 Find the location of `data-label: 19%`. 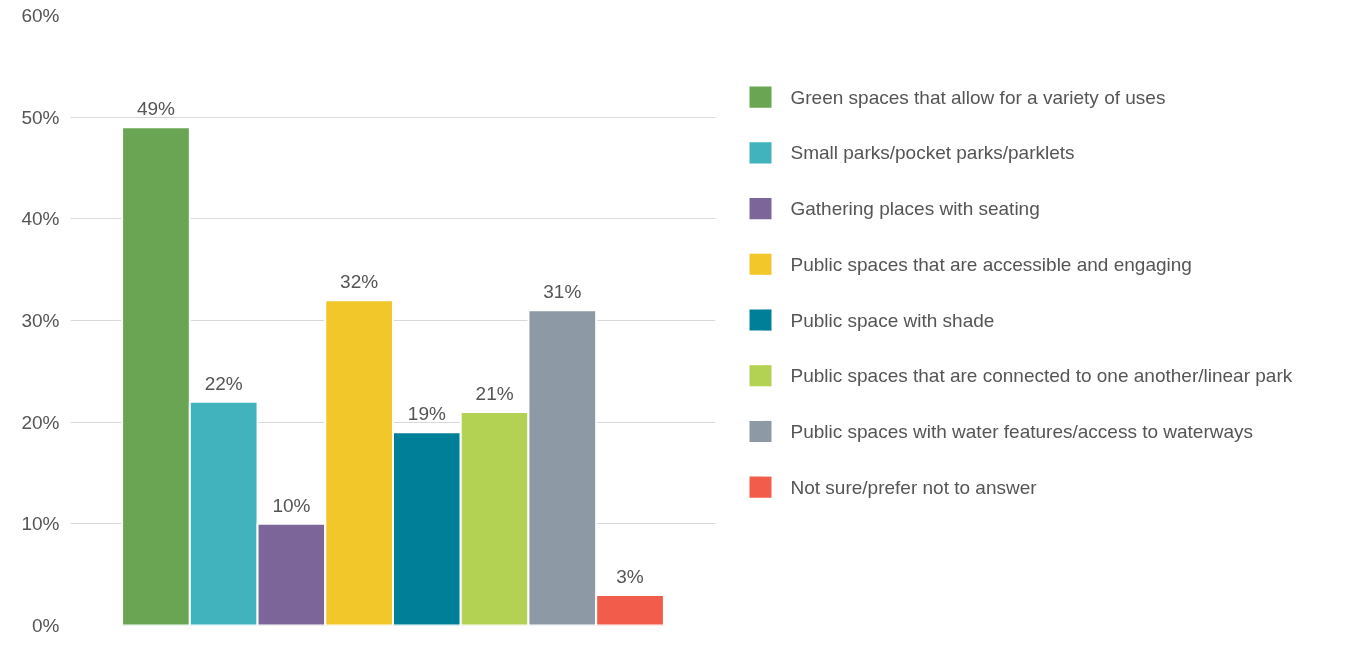

data-label: 19% is located at coordinates (426, 414).